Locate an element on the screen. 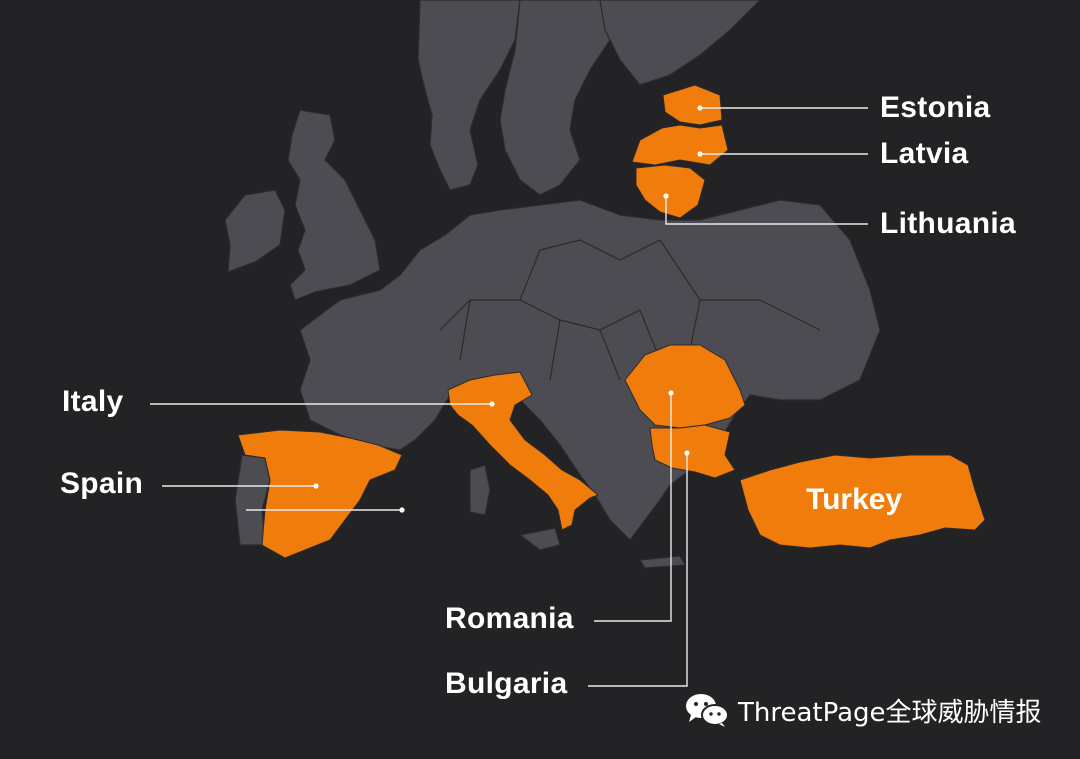 The width and height of the screenshot is (1080, 759). label-lithuania: Lithuania is located at coordinates (948, 223).